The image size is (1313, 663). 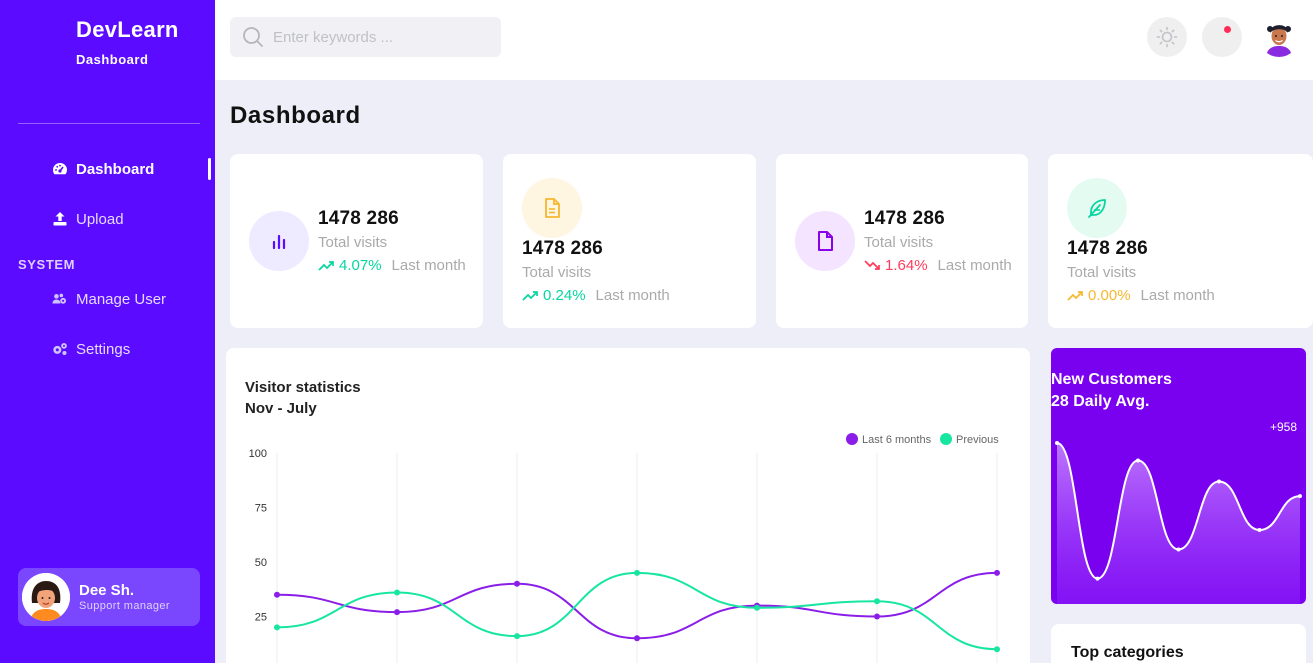 I want to click on y-tick-label: 25, so click(x=261, y=618).